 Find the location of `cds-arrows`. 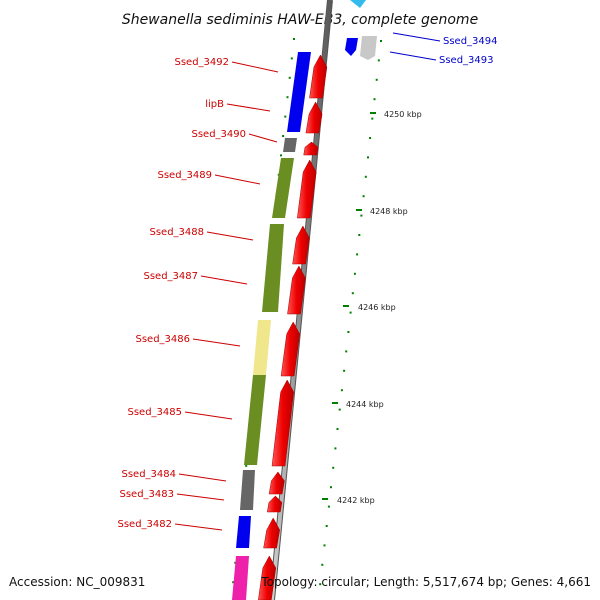

cds-arrows is located at coordinates (293, 327).